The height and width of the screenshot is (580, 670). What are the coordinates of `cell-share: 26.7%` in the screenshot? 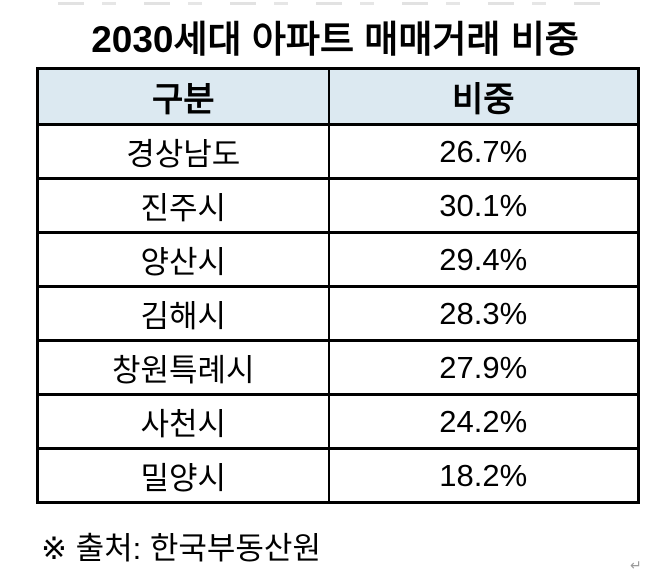 It's located at (483, 151).